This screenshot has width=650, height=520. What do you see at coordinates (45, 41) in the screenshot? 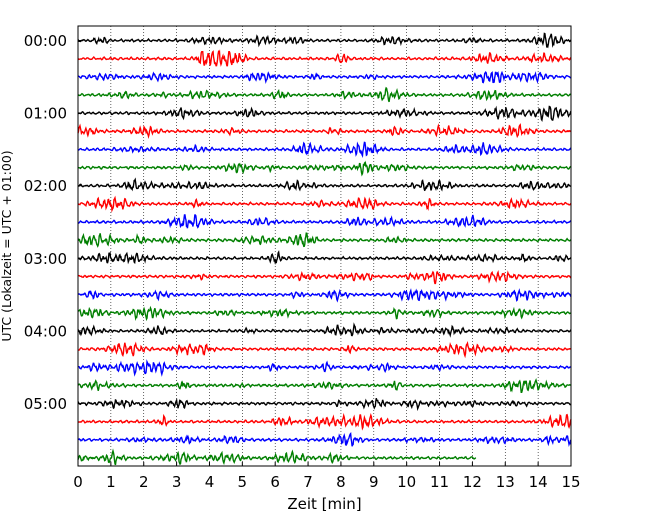
I see `y-tick-label-00:00: 00:00` at bounding box center [45, 41].